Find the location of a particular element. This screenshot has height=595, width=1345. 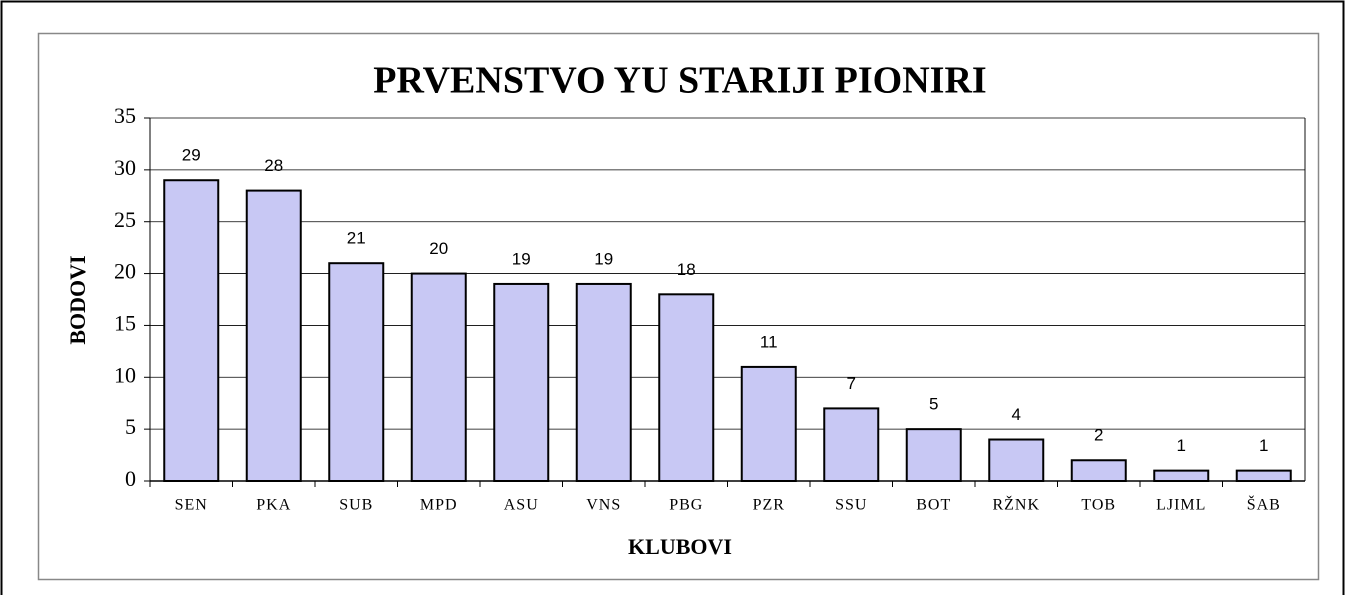

x-tick-label: SUB is located at coordinates (356, 505).